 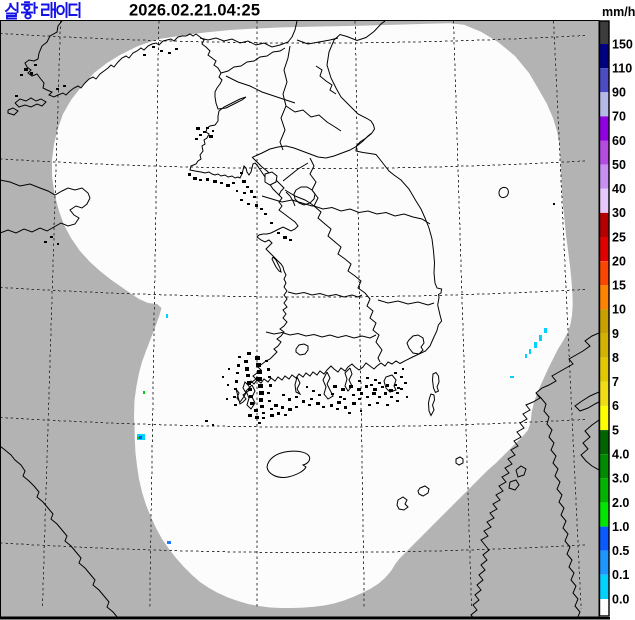 What do you see at coordinates (620, 575) in the screenshot?
I see `svg-text: 0.1` at bounding box center [620, 575].